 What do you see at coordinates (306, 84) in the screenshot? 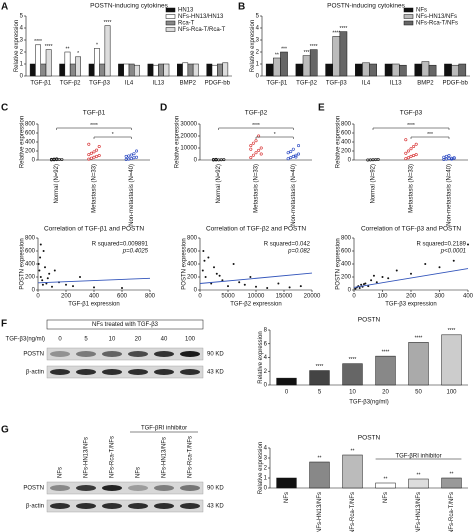
I see `x-tick-label: TGF-β2` at bounding box center [306, 84].